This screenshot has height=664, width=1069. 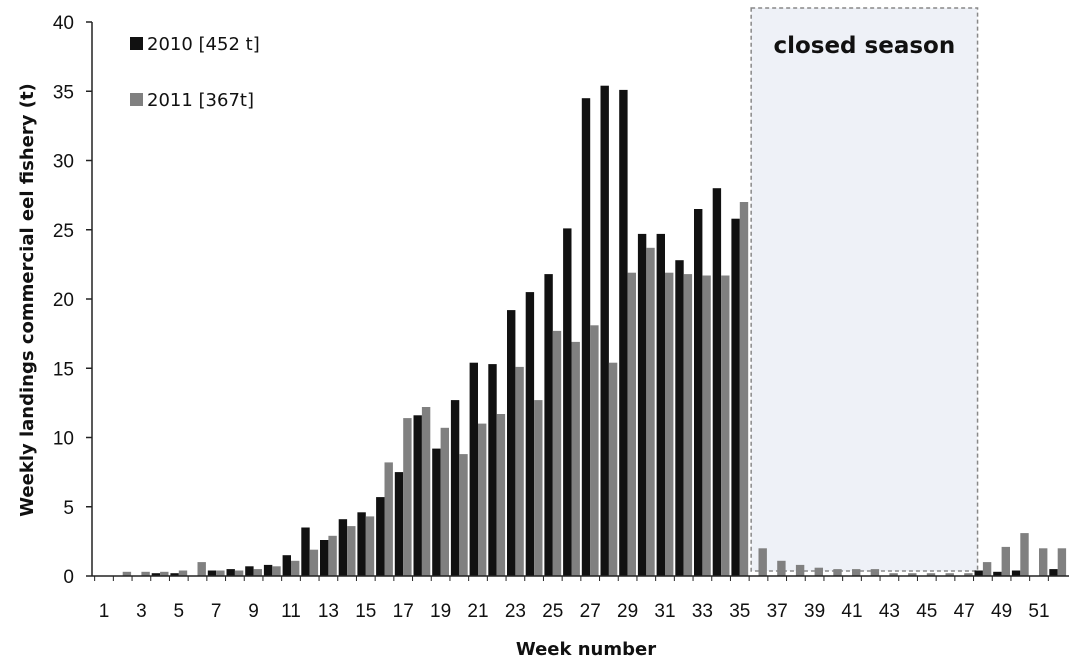 What do you see at coordinates (664, 611) in the screenshot?
I see `x-tick-label: 31` at bounding box center [664, 611].